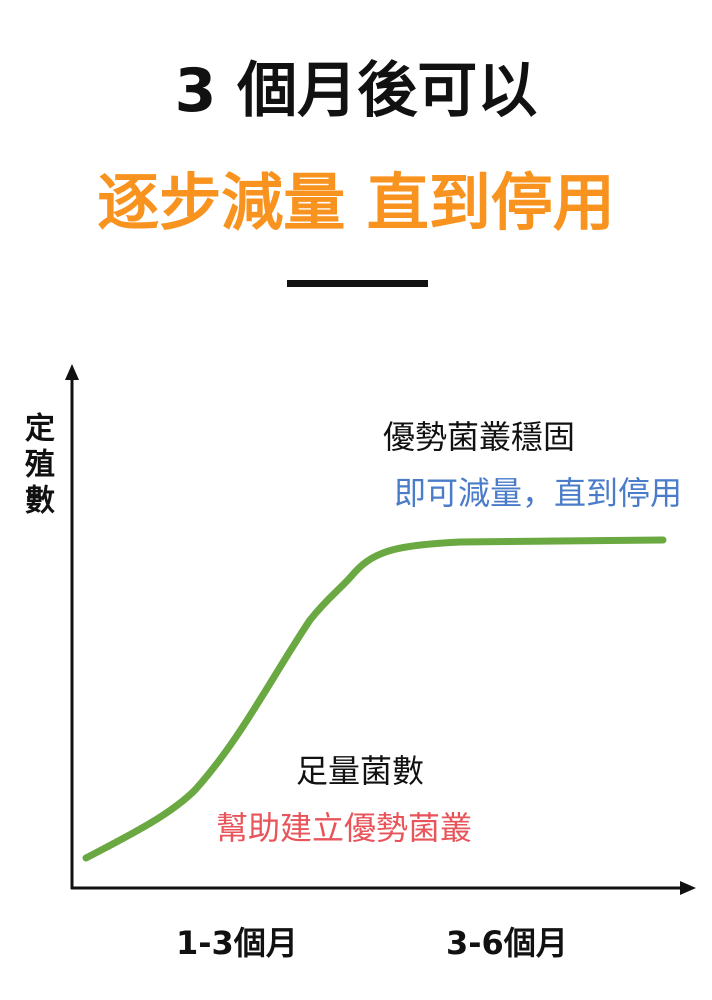 The height and width of the screenshot is (1000, 712). What do you see at coordinates (344, 828) in the screenshot?
I see `annotation-text: 幫助建立優勢菌叢` at bounding box center [344, 828].